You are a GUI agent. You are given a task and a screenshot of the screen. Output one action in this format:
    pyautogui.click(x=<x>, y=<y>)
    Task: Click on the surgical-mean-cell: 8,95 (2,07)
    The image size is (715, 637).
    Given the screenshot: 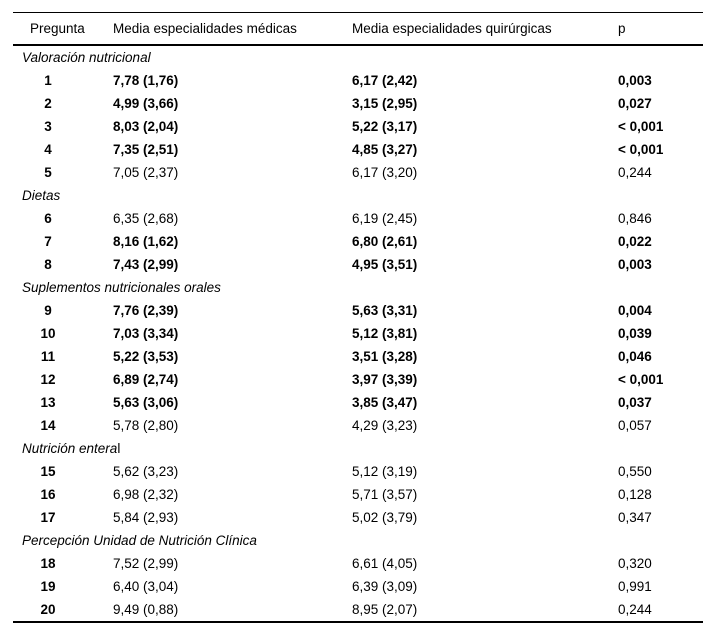 What is the action you would take?
    pyautogui.click(x=385, y=609)
    